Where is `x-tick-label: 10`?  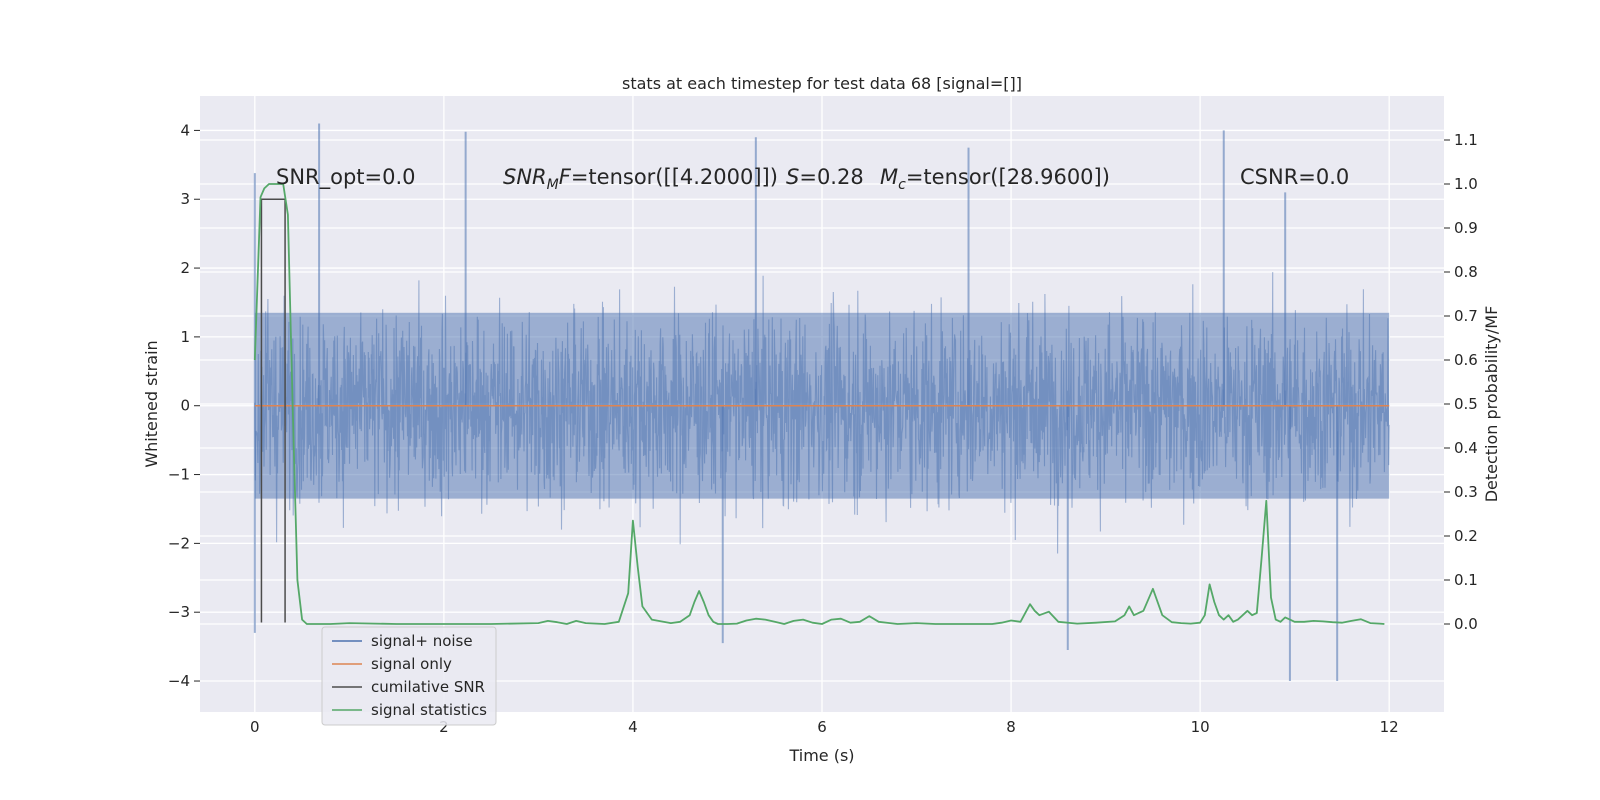
x-tick-label: 10 is located at coordinates (1200, 727).